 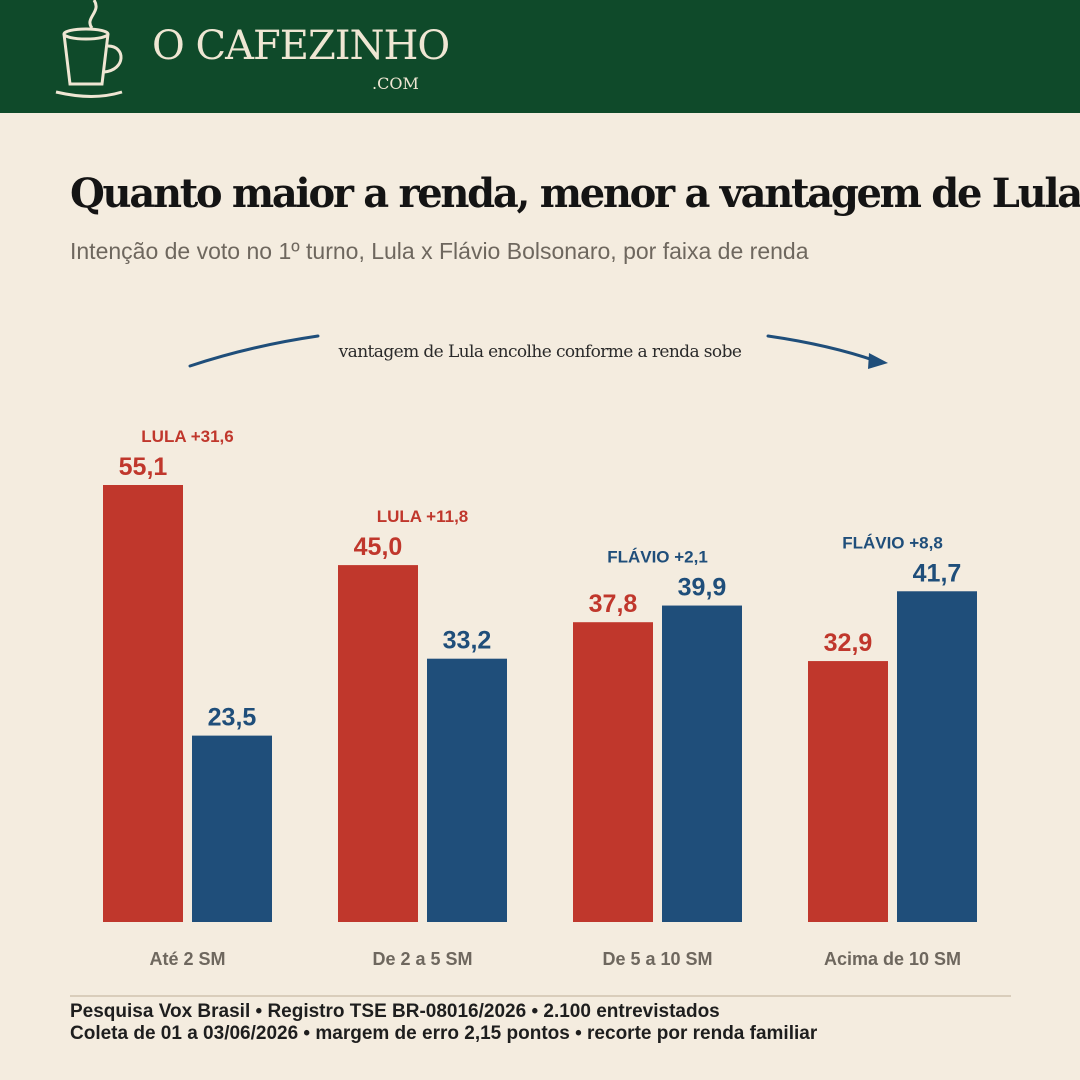 What do you see at coordinates (540, 996) in the screenshot?
I see `footer-divider` at bounding box center [540, 996].